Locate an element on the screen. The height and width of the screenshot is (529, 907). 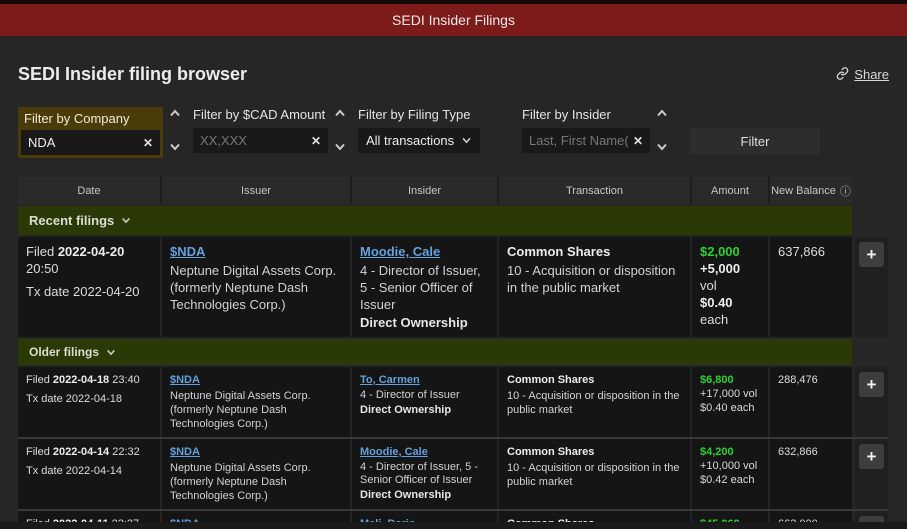
company-filter-spinner is located at coordinates (175, 130).